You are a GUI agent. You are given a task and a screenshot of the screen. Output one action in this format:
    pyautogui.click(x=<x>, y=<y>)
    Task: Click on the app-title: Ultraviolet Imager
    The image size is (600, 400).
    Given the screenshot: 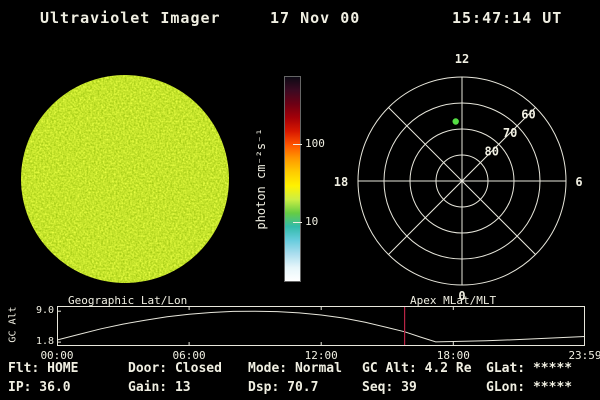 What is the action you would take?
    pyautogui.click(x=130, y=18)
    